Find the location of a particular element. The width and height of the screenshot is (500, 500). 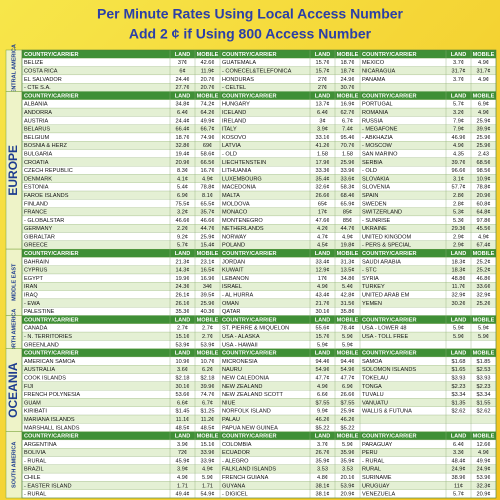

table-cell: 6.4¢ is located at coordinates (458, 445).